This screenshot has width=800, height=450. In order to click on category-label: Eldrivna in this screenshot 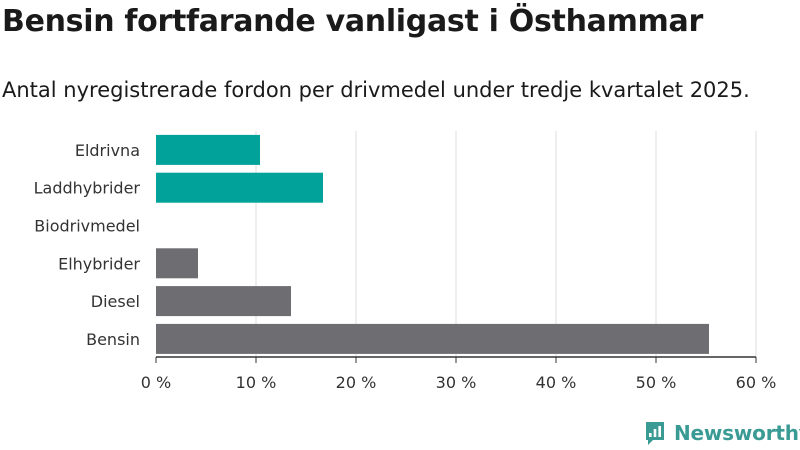, I will do `click(107, 150)`.